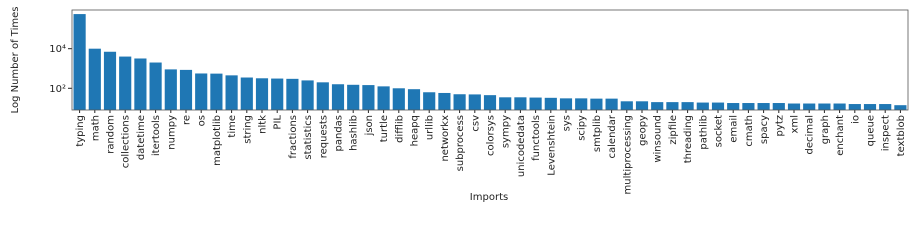  Describe the element at coordinates (217, 140) in the screenshot. I see `x-tick-label: matplotlib` at that location.